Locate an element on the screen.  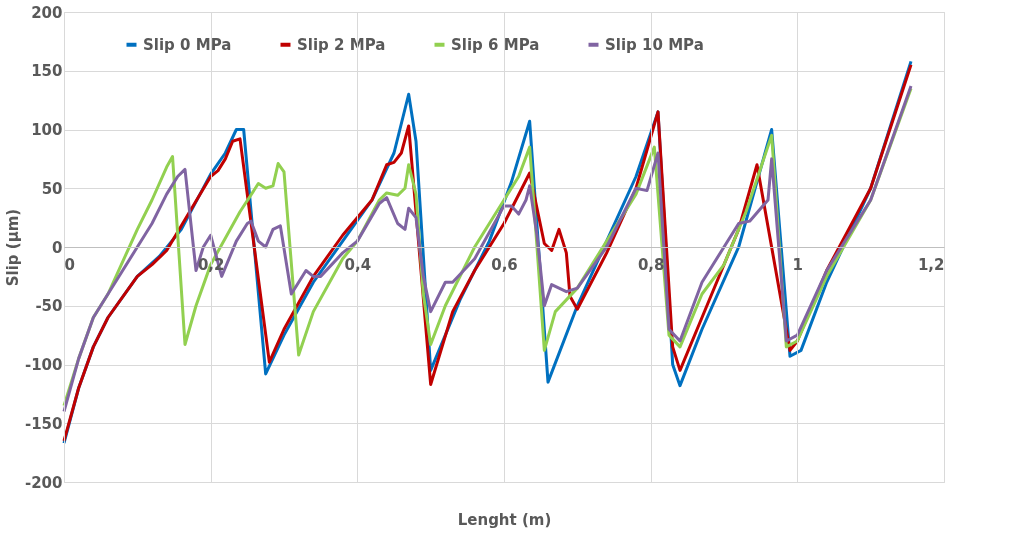
y-tick-label: 50 is located at coordinates (52, 188).